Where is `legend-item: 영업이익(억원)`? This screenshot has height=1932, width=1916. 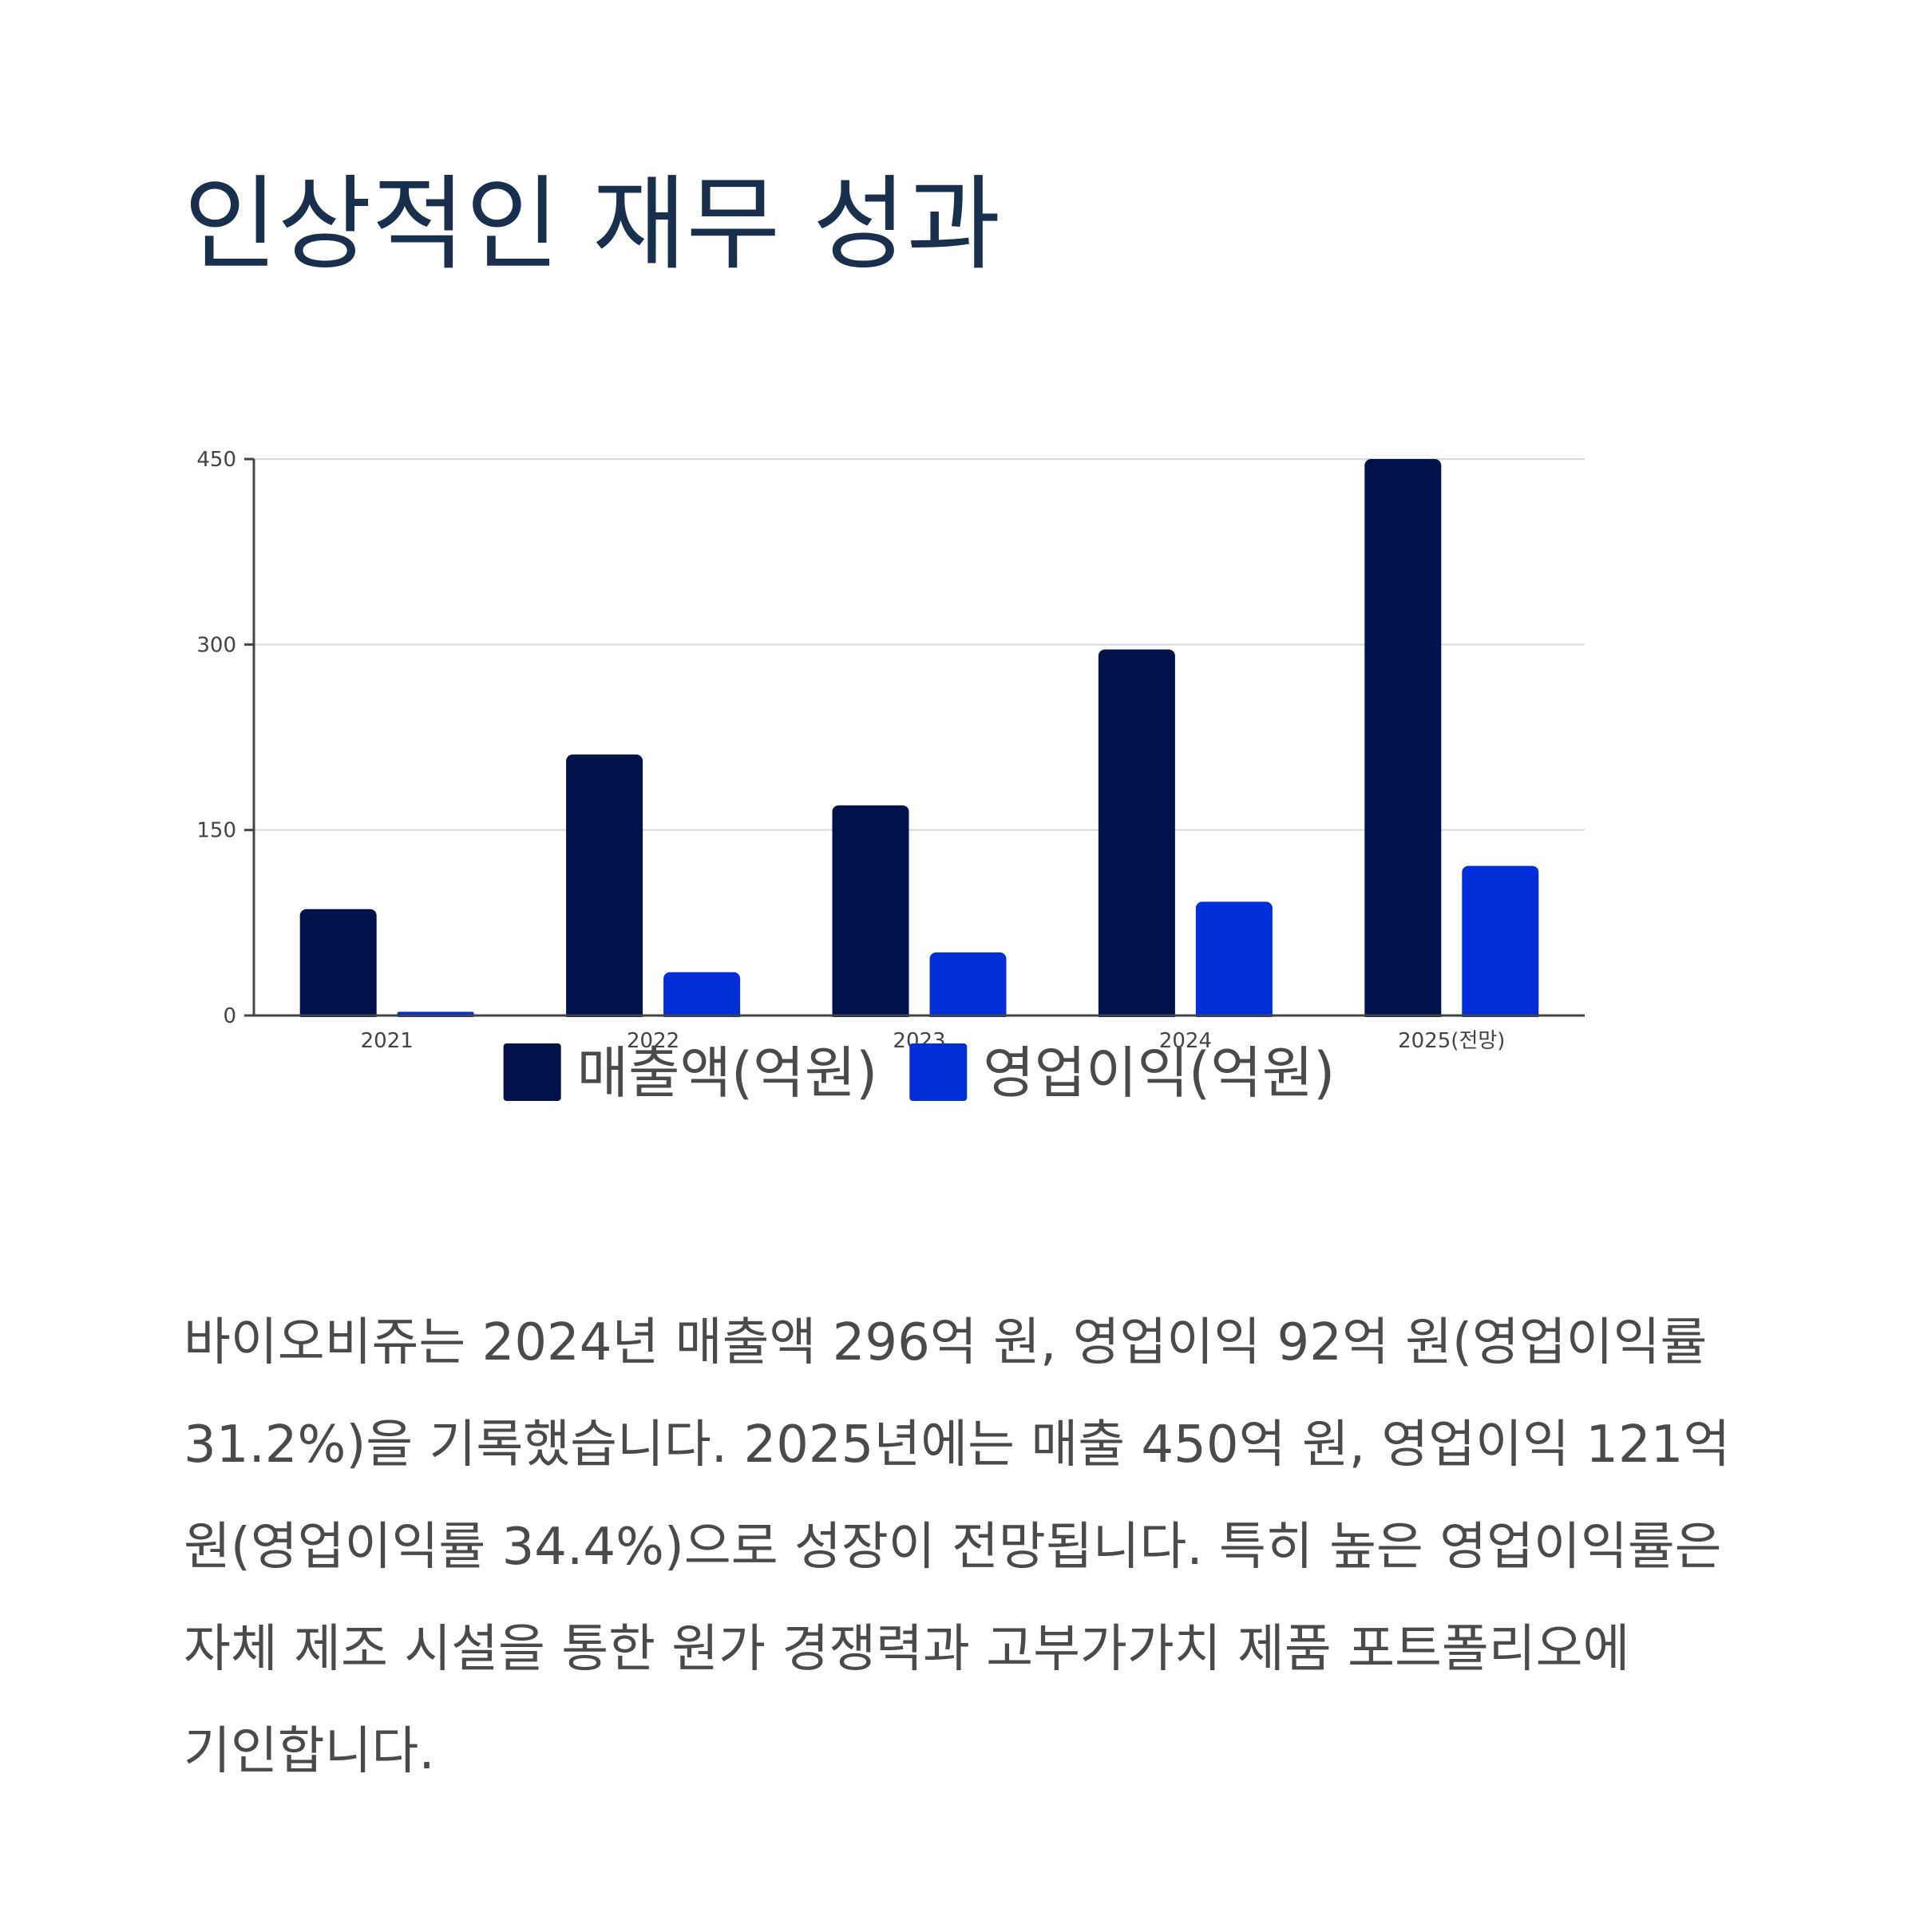
legend-item: 영업이익(억원) is located at coordinates (1122, 1073).